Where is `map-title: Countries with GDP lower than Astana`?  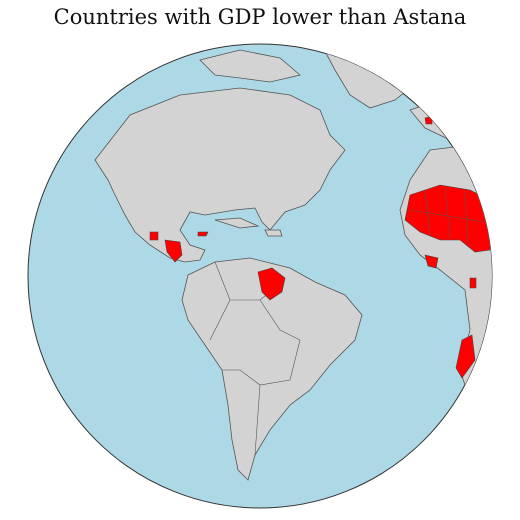 map-title: Countries with GDP lower than Astana is located at coordinates (260, 17).